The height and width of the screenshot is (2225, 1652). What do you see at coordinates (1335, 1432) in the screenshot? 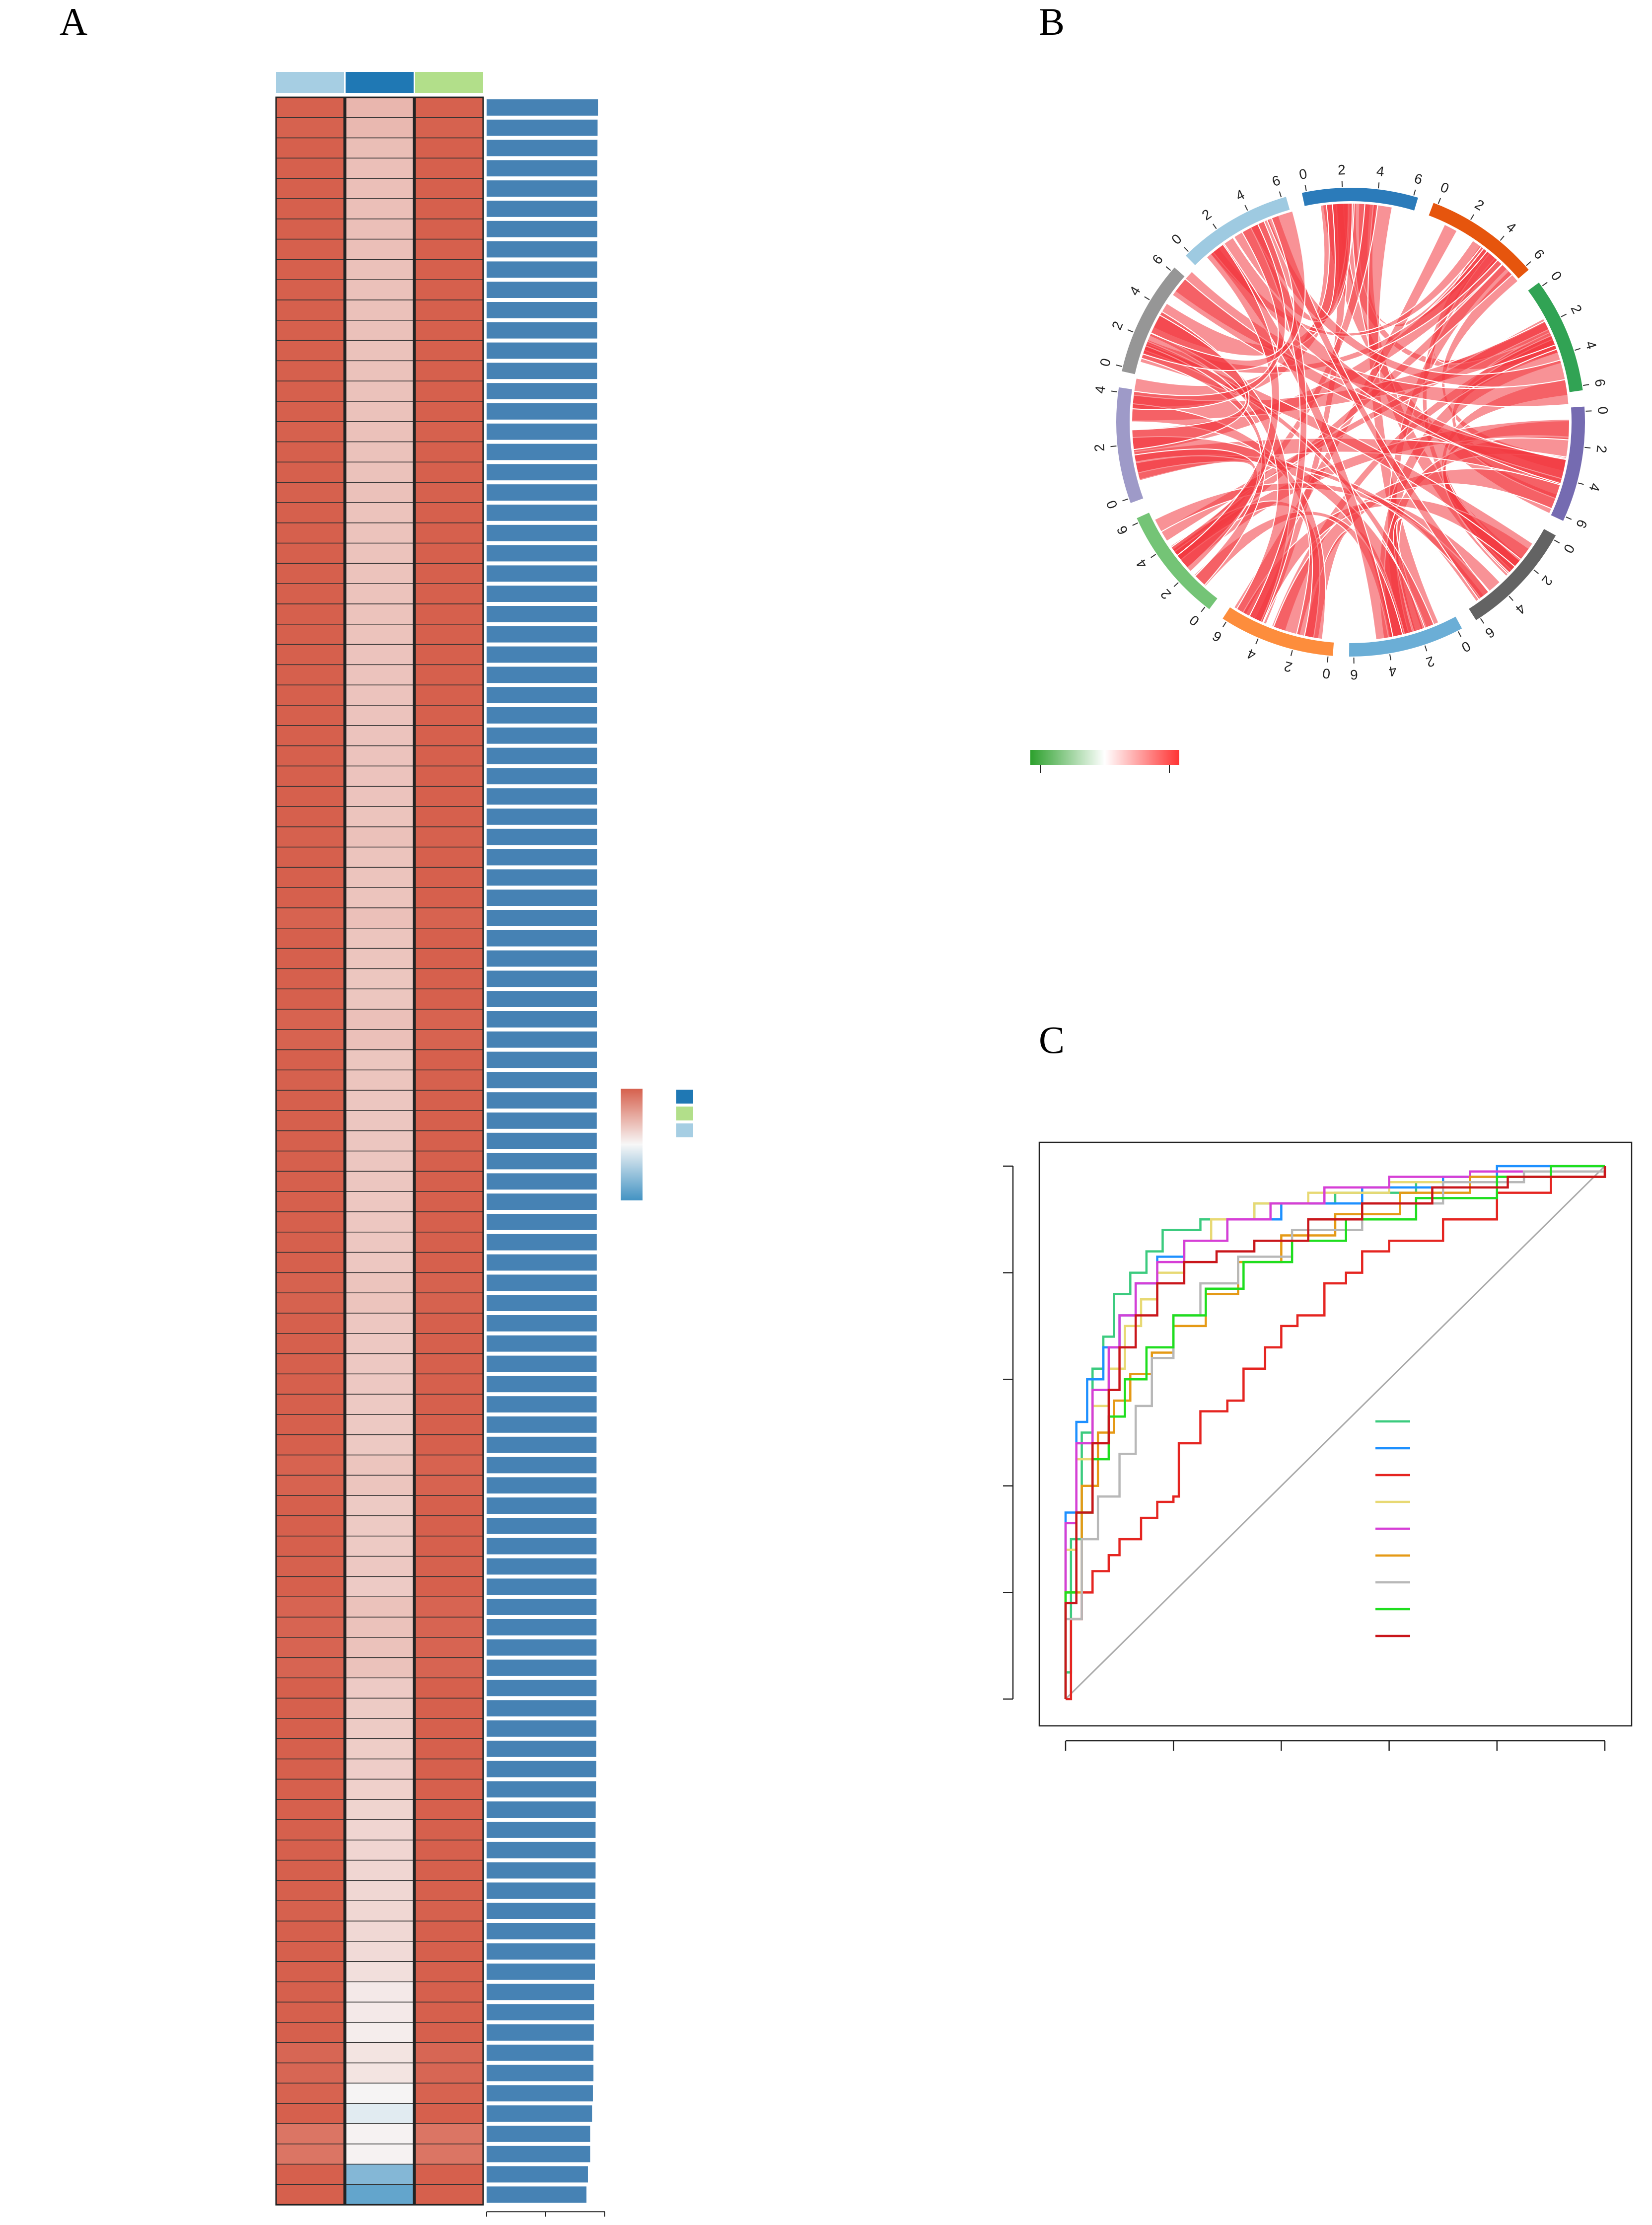
I see `diagonal-reference` at bounding box center [1335, 1432].